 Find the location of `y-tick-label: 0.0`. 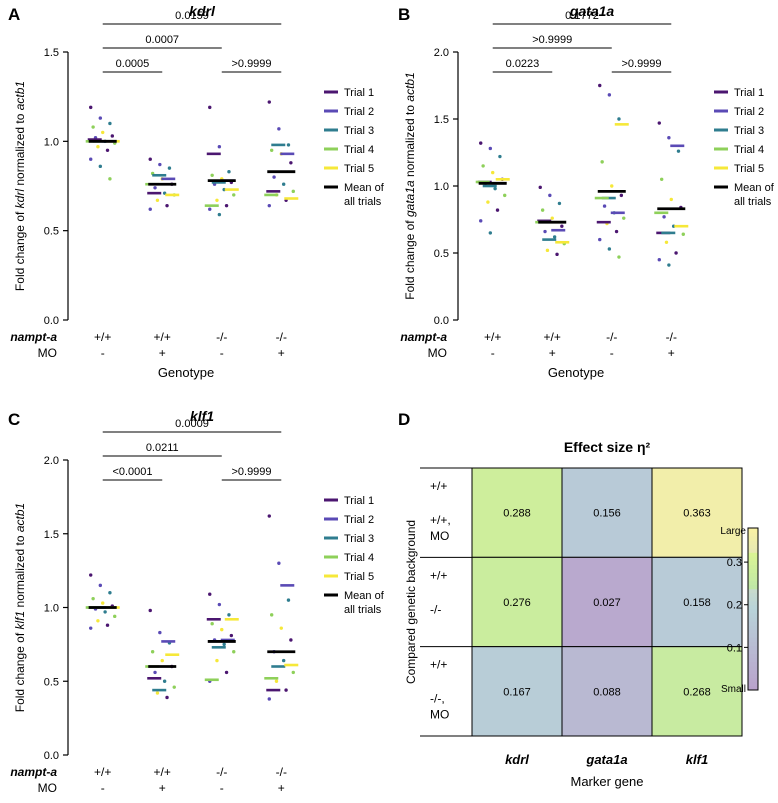

y-tick-label: 0.0 is located at coordinates (51, 321).